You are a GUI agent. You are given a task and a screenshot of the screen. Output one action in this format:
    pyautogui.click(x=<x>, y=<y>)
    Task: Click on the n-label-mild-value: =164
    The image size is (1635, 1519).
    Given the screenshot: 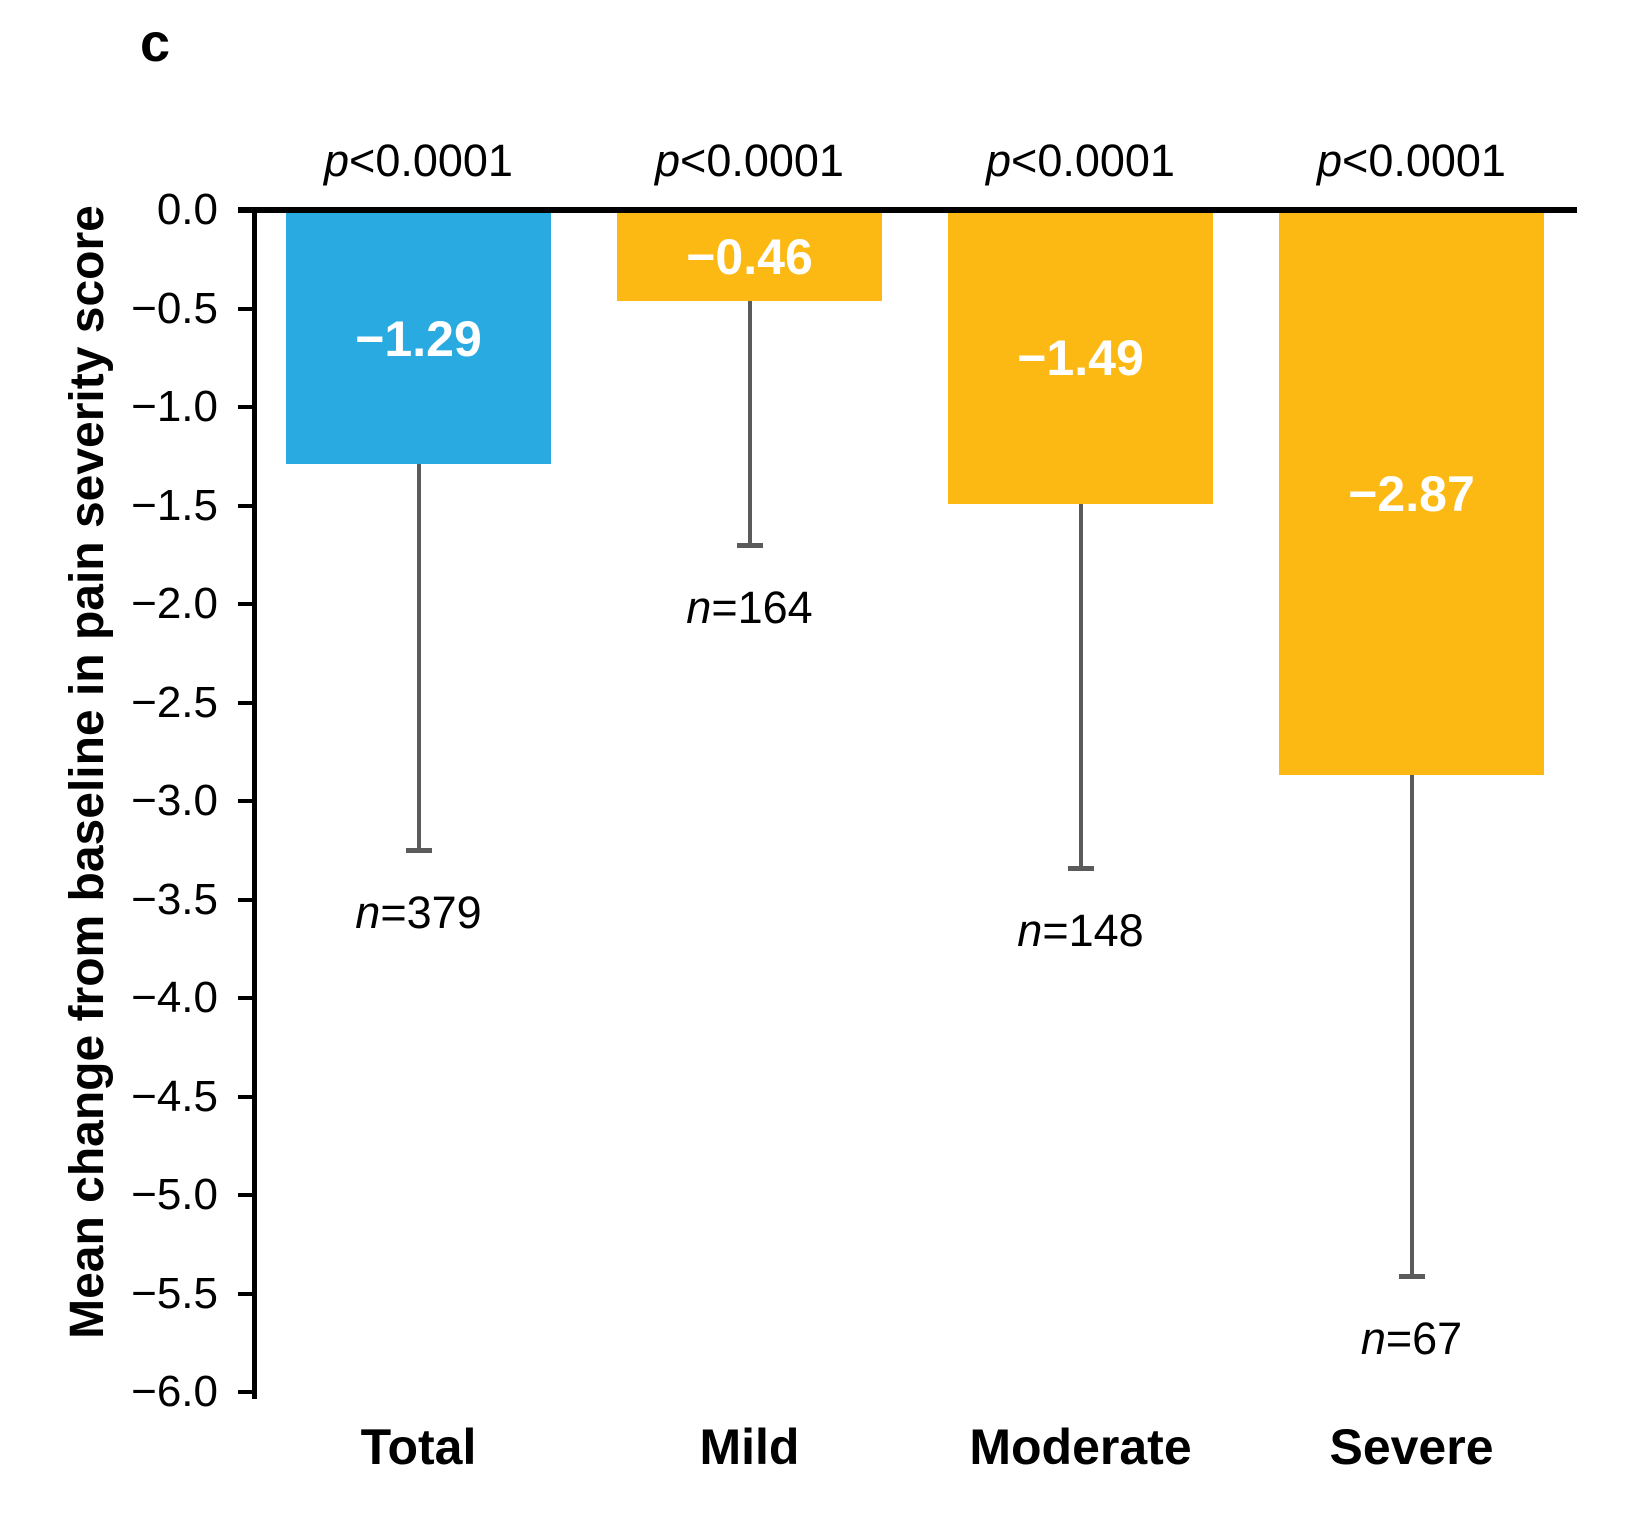 What is the action you would take?
    pyautogui.click(x=762, y=607)
    